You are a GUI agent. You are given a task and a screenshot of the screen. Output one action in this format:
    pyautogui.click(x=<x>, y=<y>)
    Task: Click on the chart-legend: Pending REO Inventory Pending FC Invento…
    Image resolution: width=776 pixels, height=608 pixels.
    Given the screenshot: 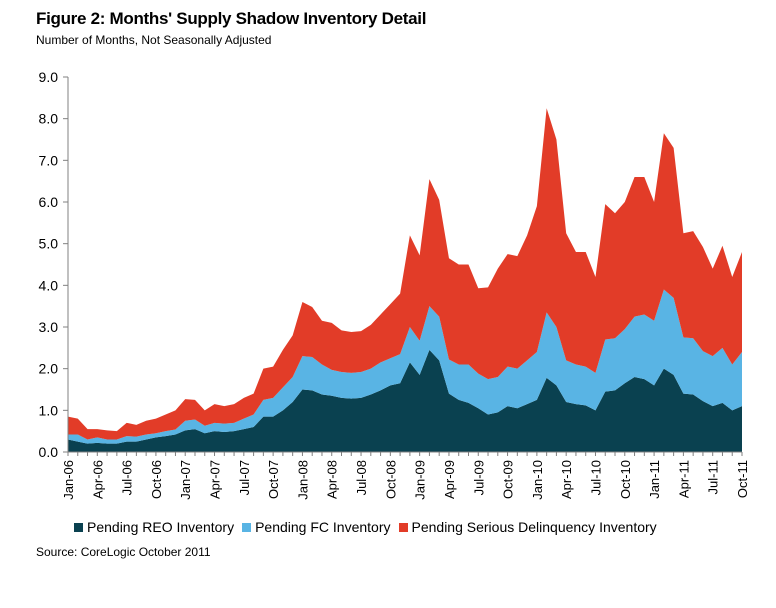 What is the action you would take?
    pyautogui.click(x=369, y=527)
    